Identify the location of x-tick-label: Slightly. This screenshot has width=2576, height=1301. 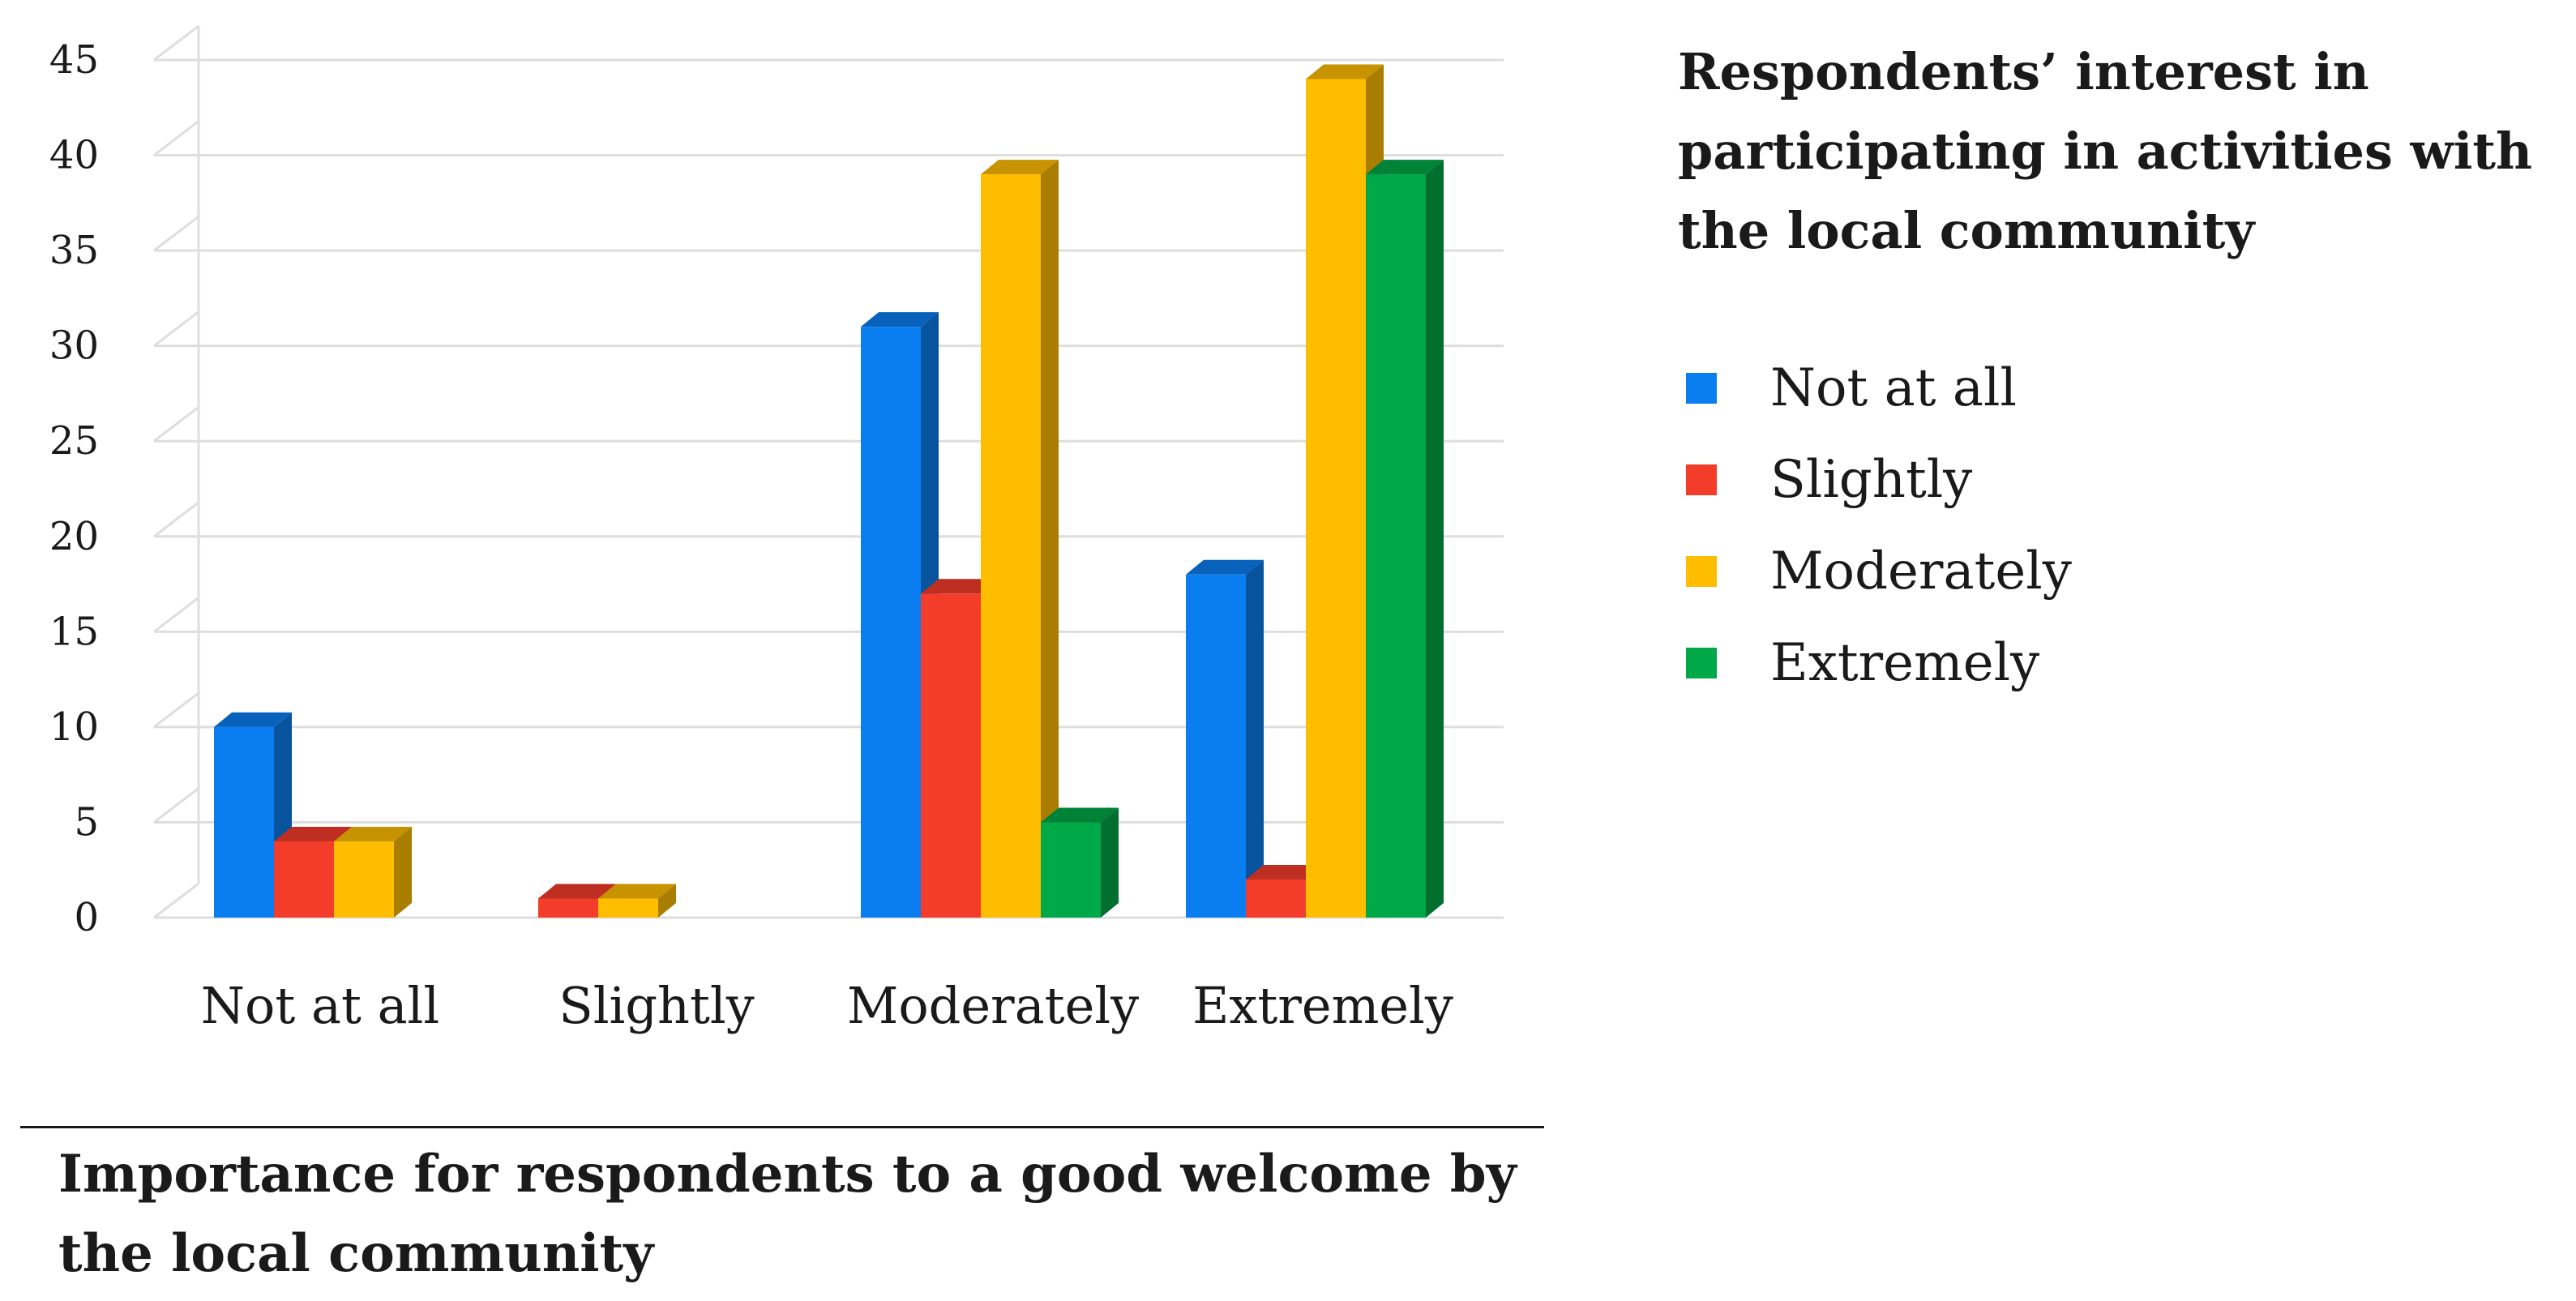
(656, 1006).